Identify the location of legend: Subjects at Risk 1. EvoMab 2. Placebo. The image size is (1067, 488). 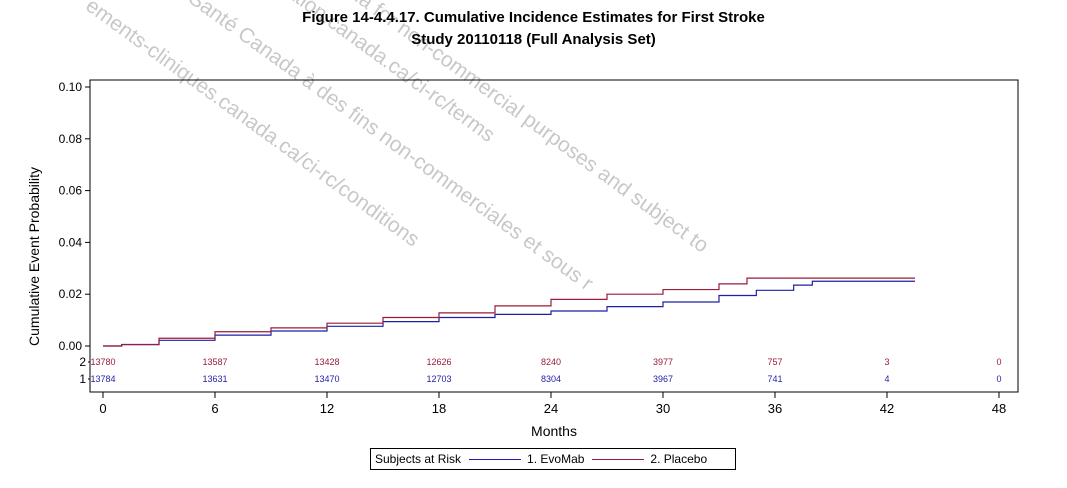
(553, 459).